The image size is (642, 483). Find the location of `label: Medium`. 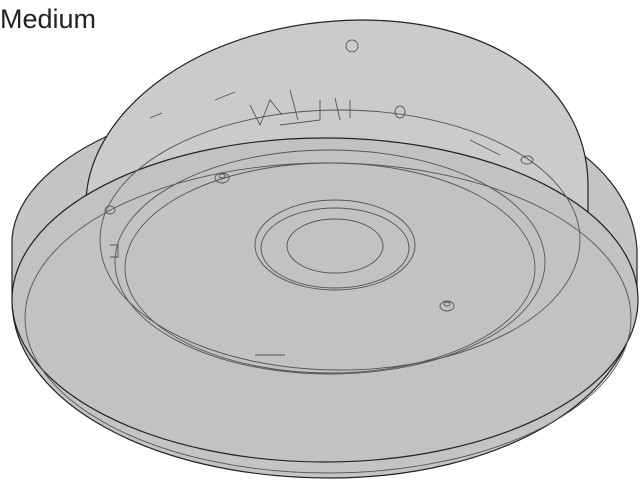

label: Medium is located at coordinates (48, 19).